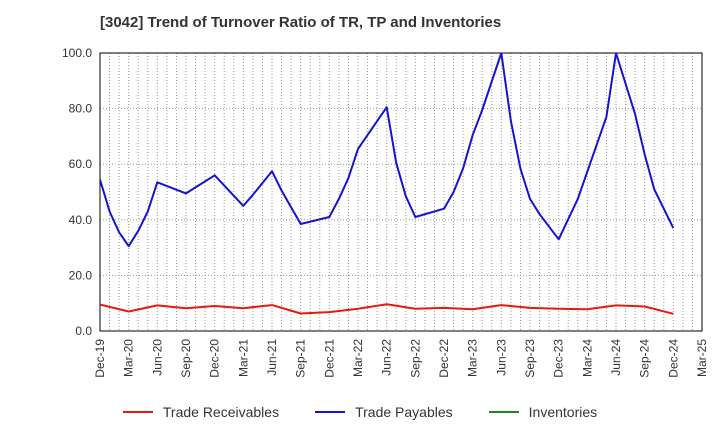  Describe the element at coordinates (330, 412) in the screenshot. I see `legend-swatch-trade-payables` at that location.